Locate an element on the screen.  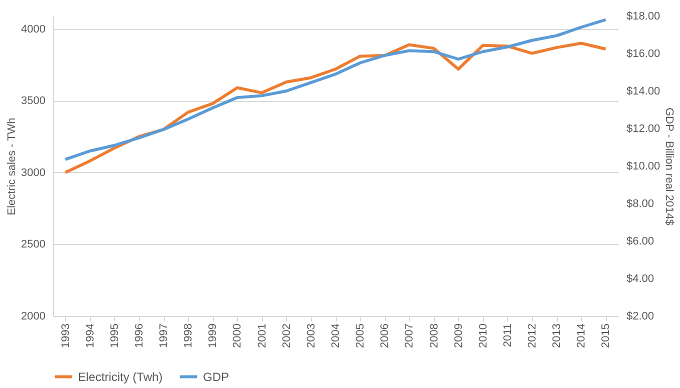
y2-tick-label: $8.00 is located at coordinates (640, 204).